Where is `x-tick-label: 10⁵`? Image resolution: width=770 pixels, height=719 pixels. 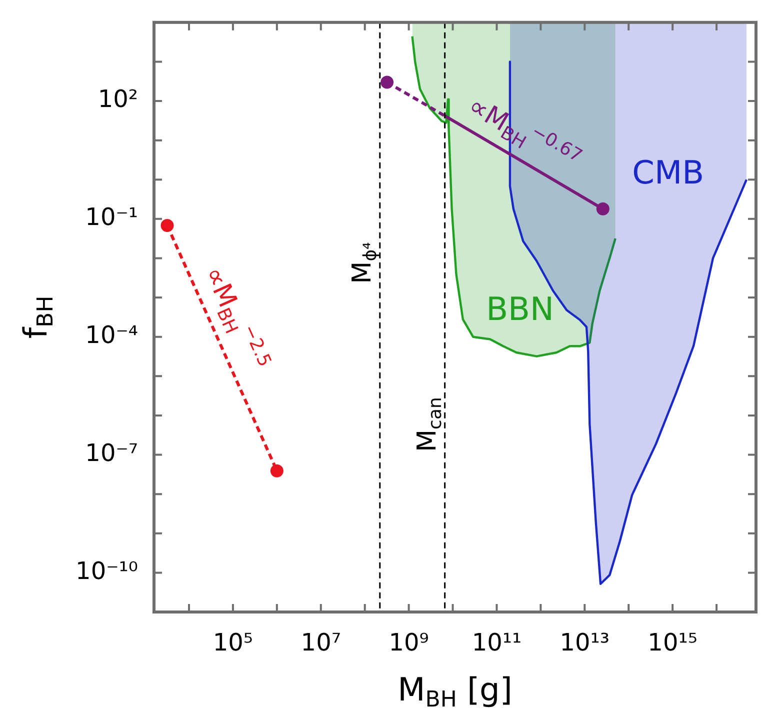
x-tick-label: 10⁵ is located at coordinates (233, 642).